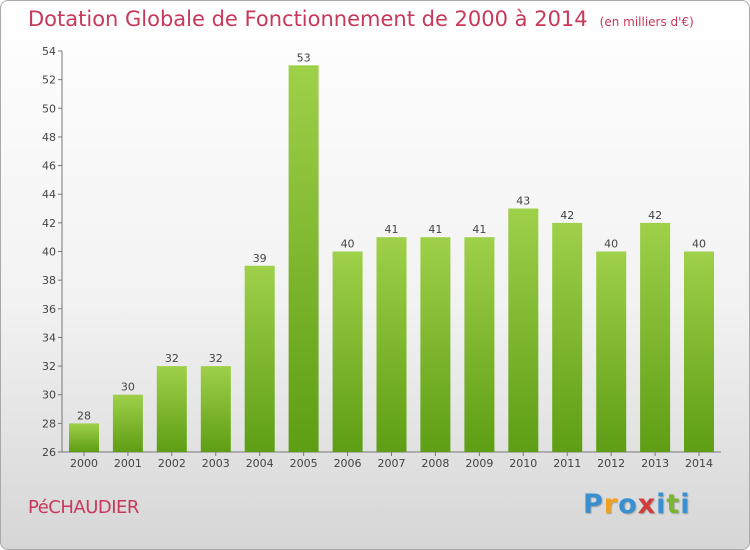 This screenshot has width=750, height=550. I want to click on x-tick-label: 2014, so click(699, 463).